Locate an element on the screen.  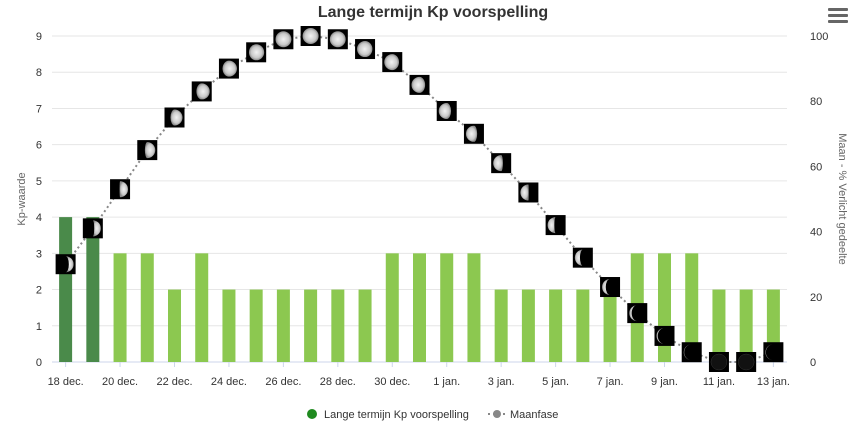
y-left-tick-label: 4 is located at coordinates (39, 218).